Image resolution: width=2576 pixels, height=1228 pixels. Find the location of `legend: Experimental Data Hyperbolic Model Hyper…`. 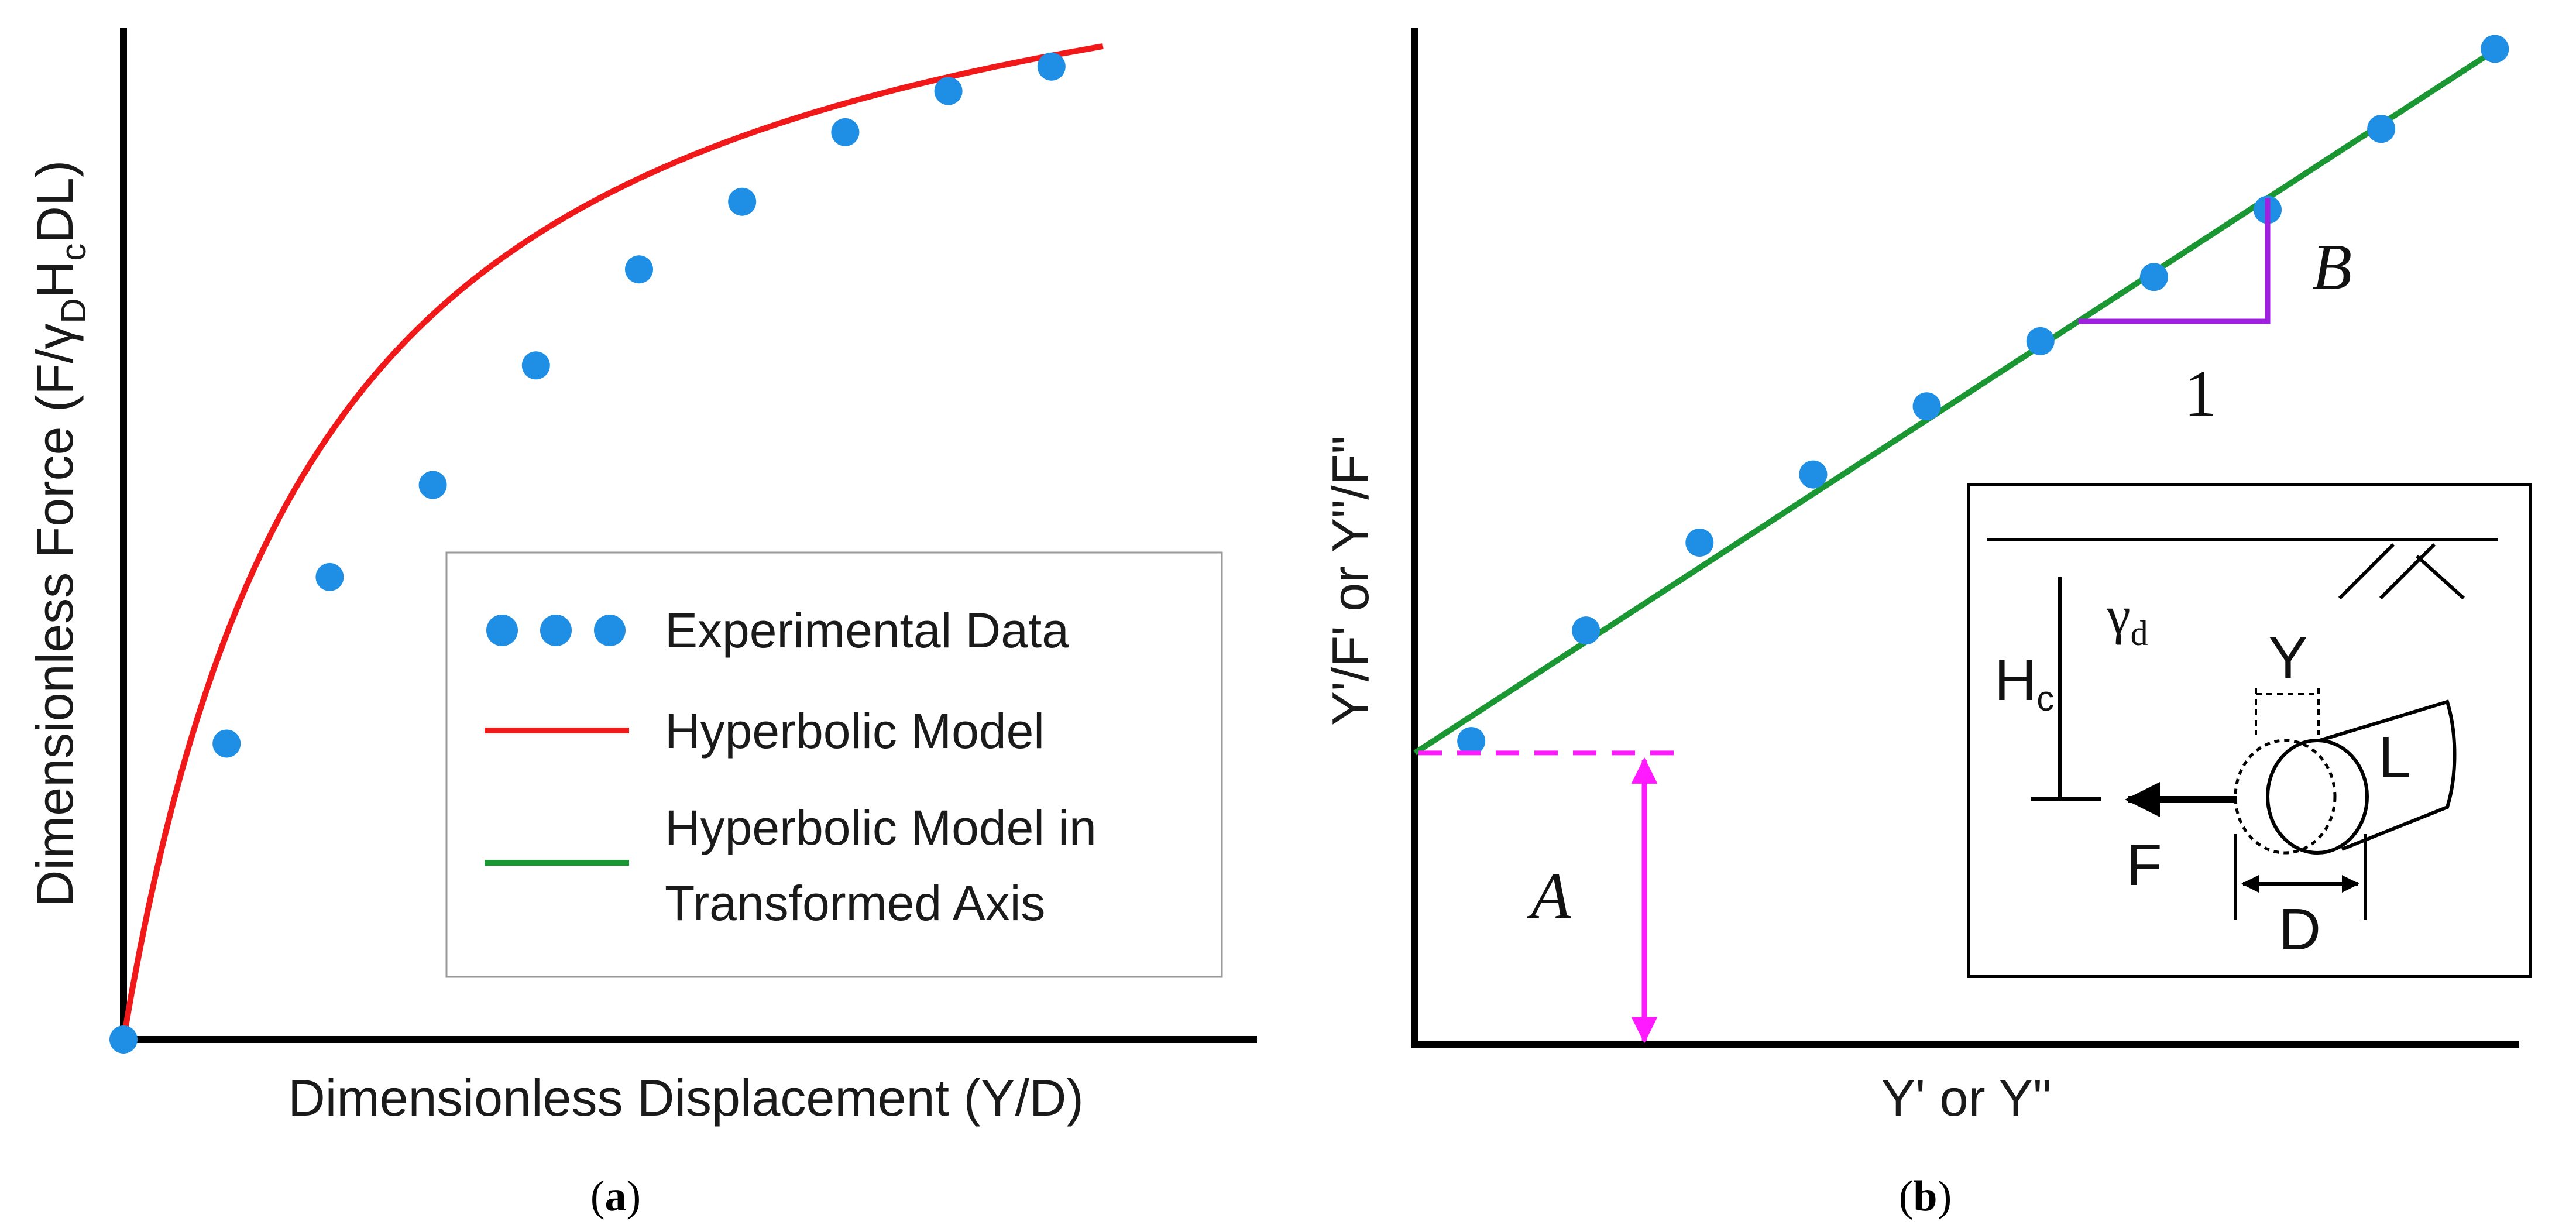

legend: Experimental Data Hyperbolic Model Hyper… is located at coordinates (834, 765).